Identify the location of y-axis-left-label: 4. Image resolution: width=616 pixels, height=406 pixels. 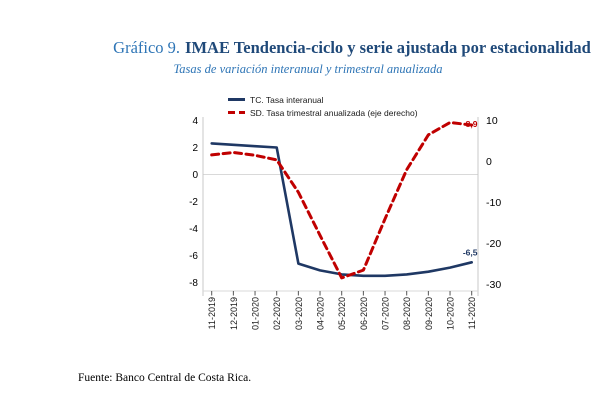
(195, 121).